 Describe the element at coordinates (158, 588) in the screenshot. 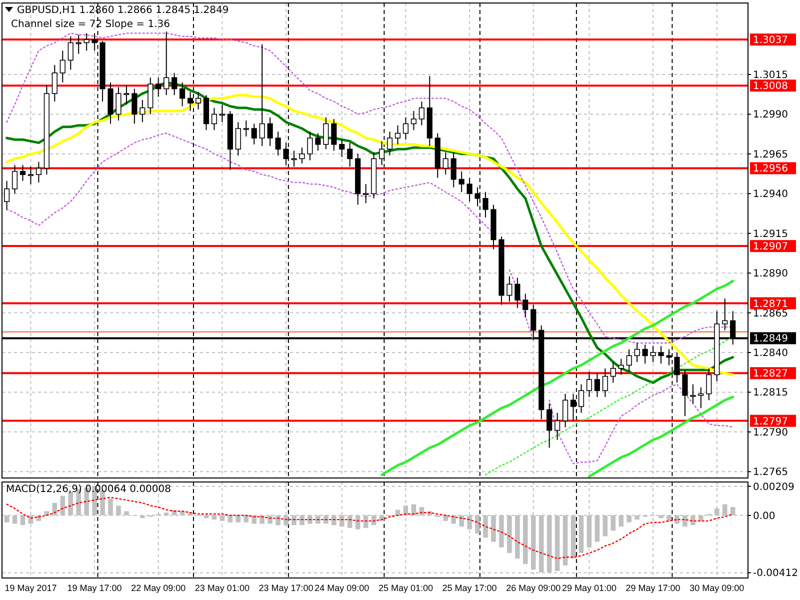

I see `x-tick-label: 22 May 09:00` at that location.